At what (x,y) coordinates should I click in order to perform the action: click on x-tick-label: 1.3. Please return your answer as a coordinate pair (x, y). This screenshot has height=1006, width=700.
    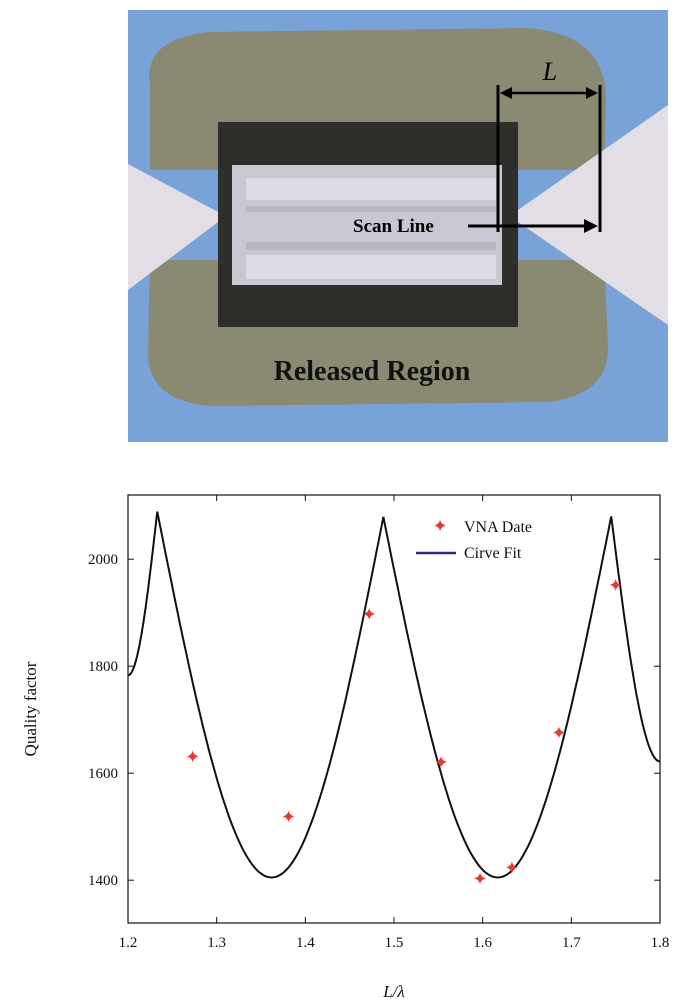
    Looking at the image, I should click on (216, 943).